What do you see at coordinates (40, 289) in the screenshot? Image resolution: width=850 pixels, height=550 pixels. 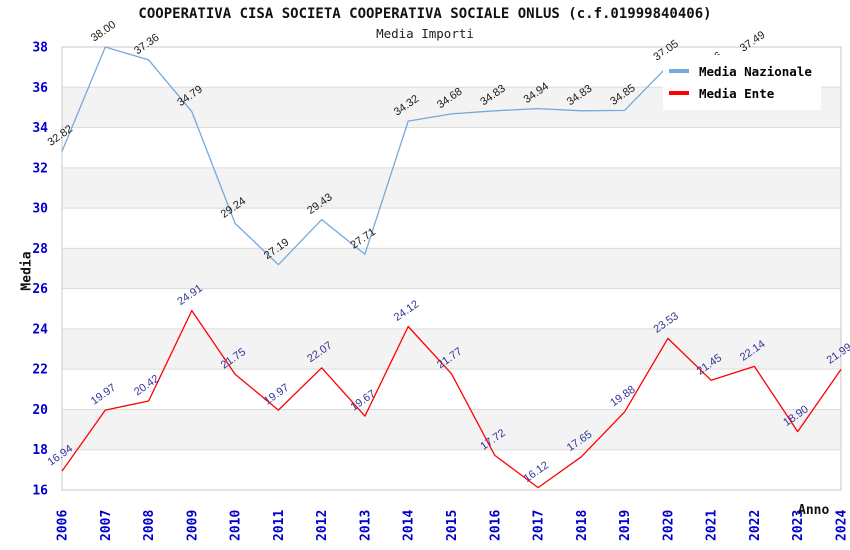 I see `svg-text: 26` at bounding box center [40, 289].